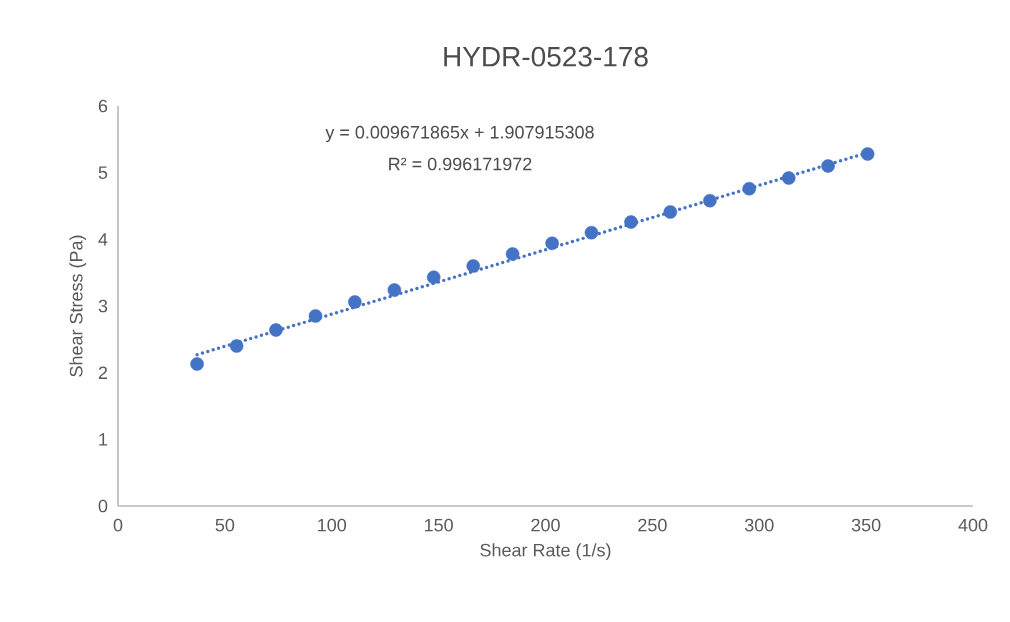 The width and height of the screenshot is (1010, 622). I want to click on annotation: R² = 0.996171972, so click(460, 164).